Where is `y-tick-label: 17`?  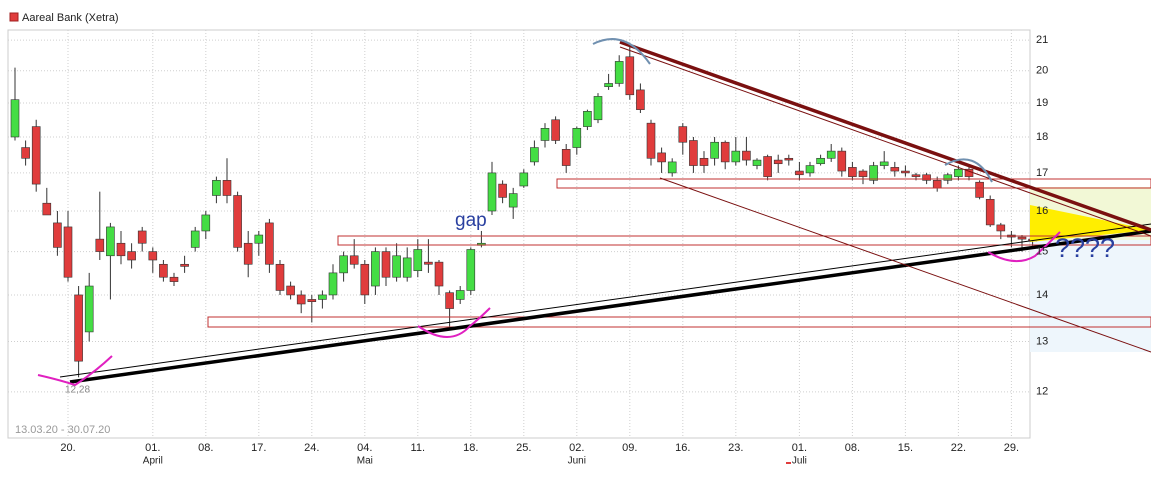
y-tick-label: 17 is located at coordinates (1042, 173).